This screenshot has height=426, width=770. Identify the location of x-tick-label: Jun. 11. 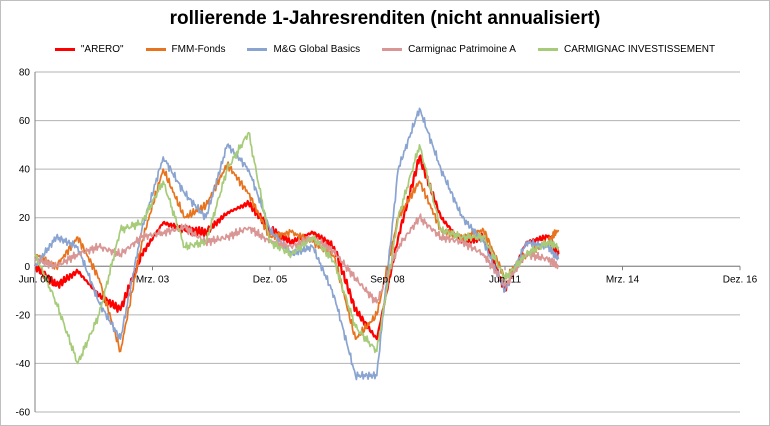
(505, 279).